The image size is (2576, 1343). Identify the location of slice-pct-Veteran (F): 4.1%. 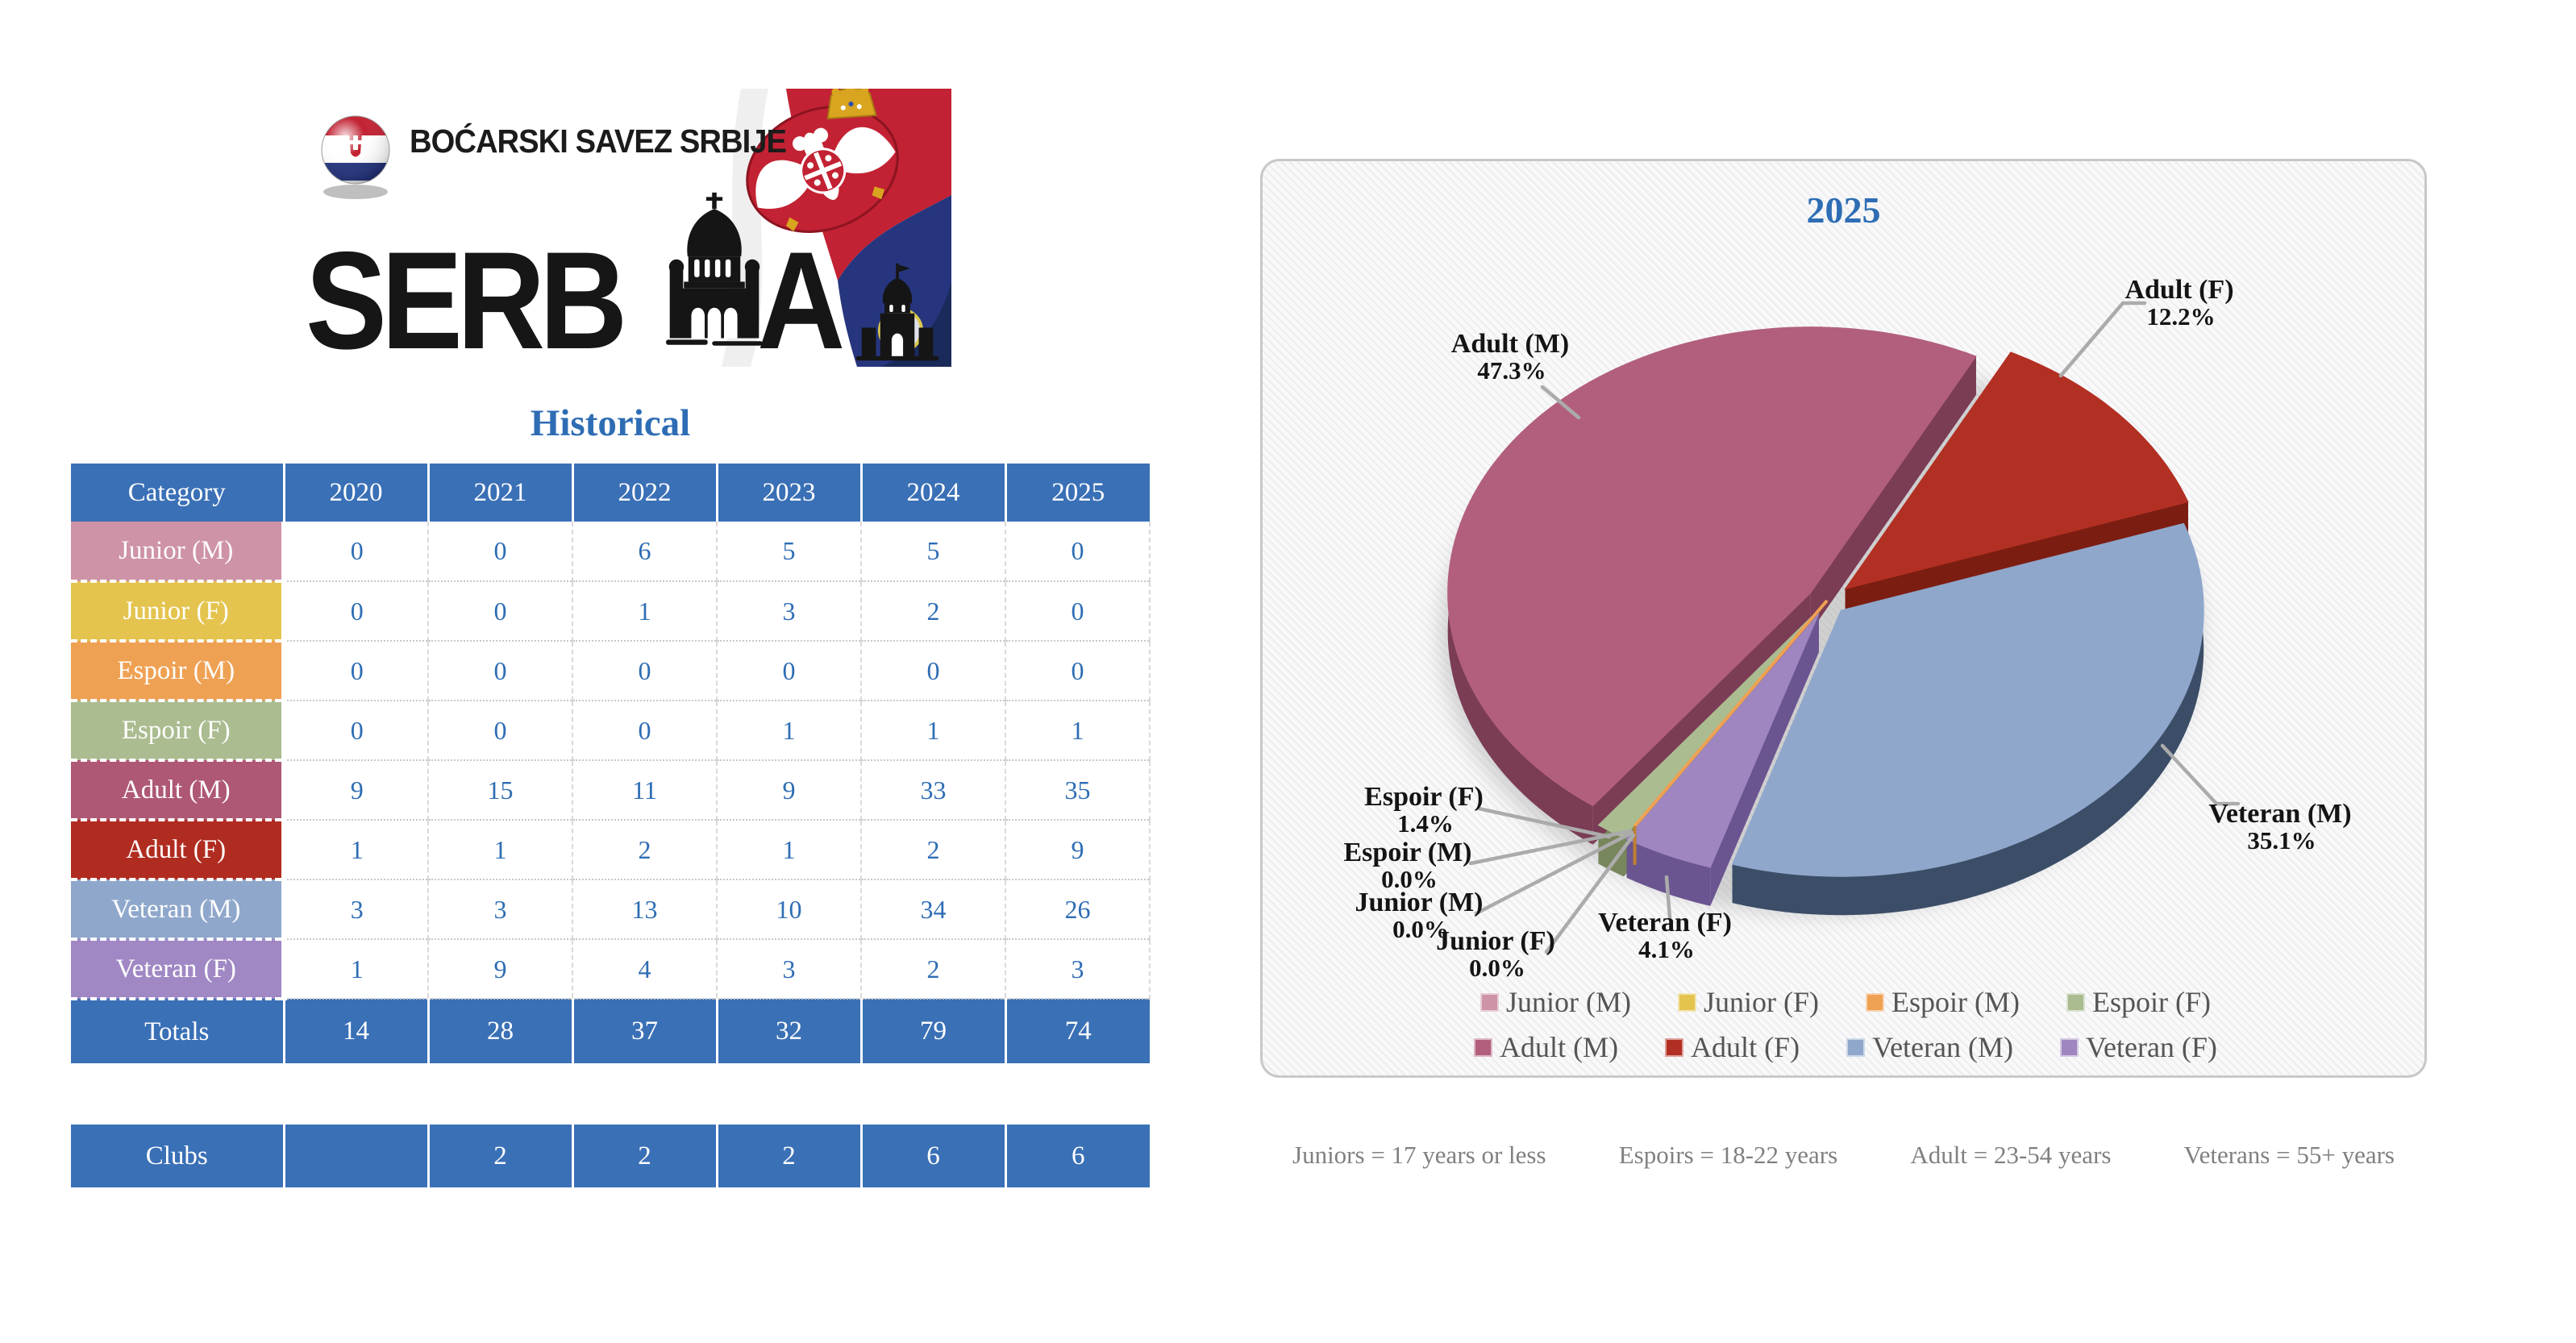
(1667, 949).